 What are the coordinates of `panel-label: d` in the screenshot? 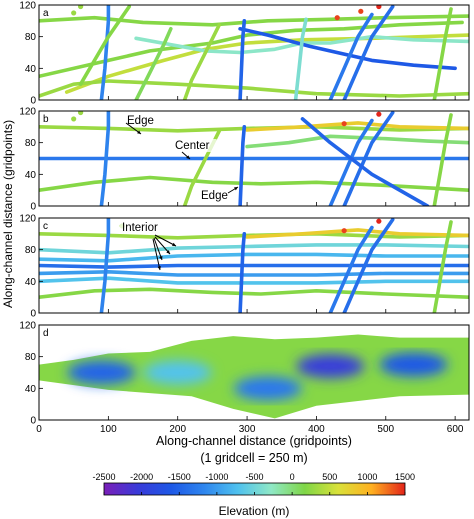 It's located at (46, 333).